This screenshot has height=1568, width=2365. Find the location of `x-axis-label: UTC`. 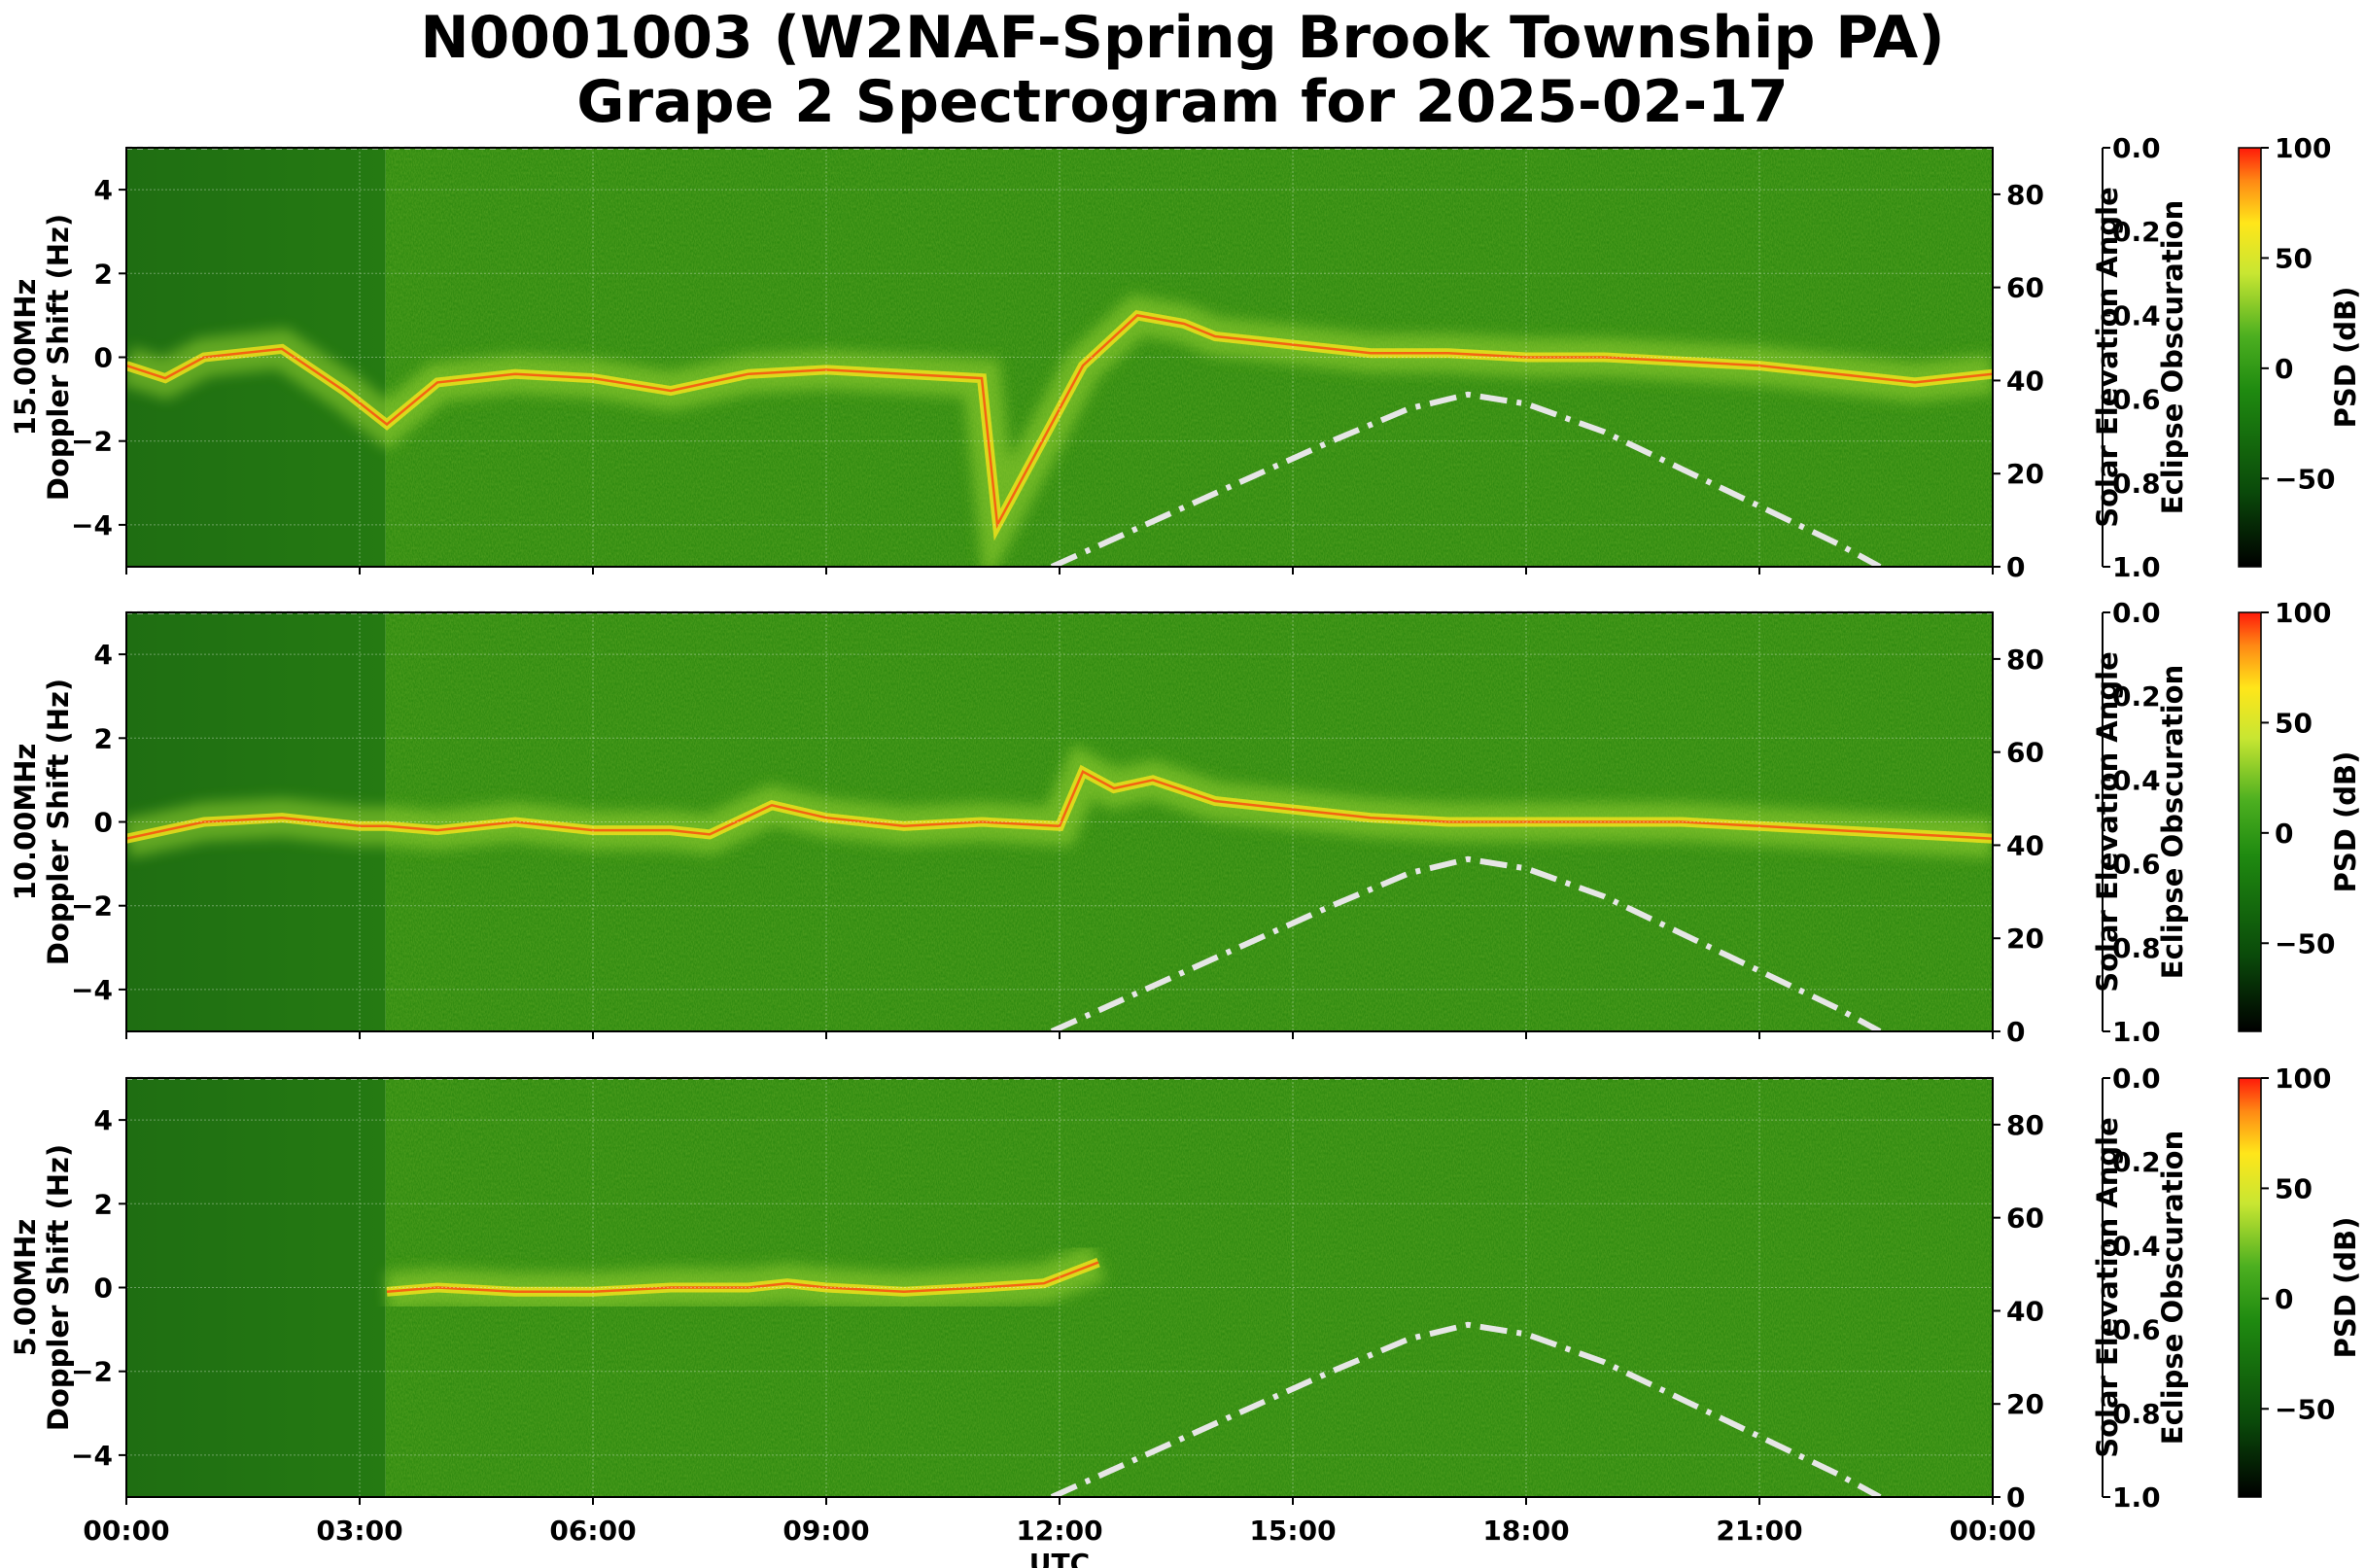

x-axis-label: UTC is located at coordinates (1060, 1558).